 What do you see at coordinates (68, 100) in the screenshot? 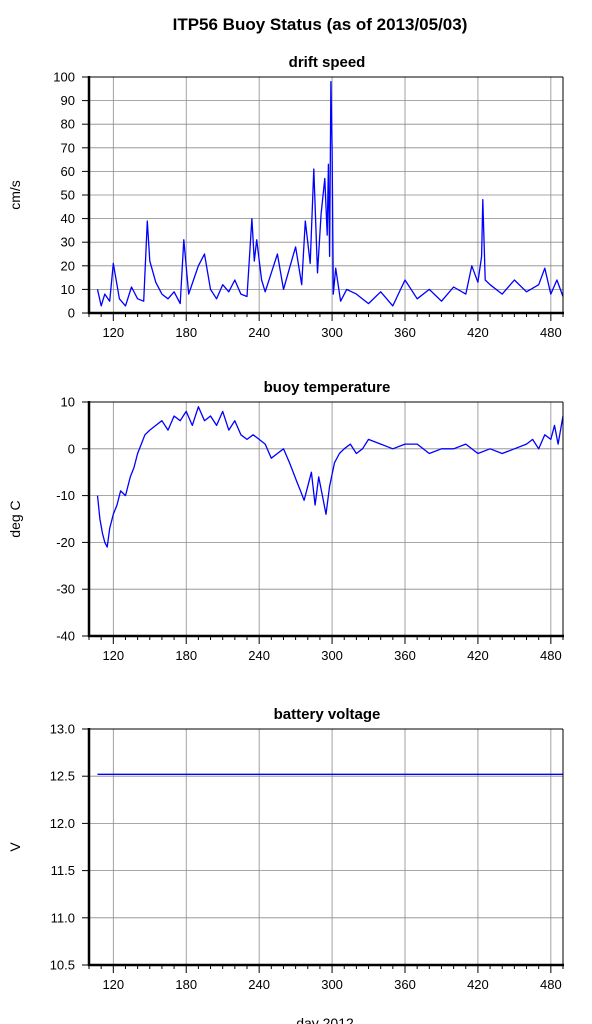
I see `drift-speed-y-tick-label: 90` at bounding box center [68, 100].